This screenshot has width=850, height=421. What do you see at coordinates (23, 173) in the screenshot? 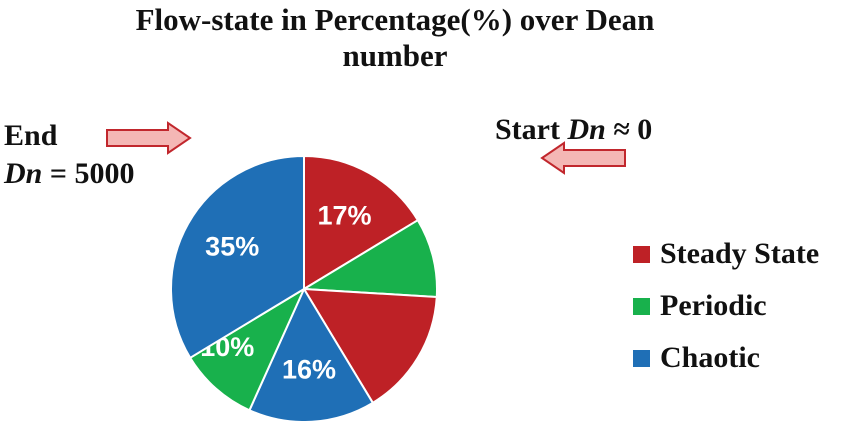
I see `end-dn-symbol: Dn` at bounding box center [23, 173].